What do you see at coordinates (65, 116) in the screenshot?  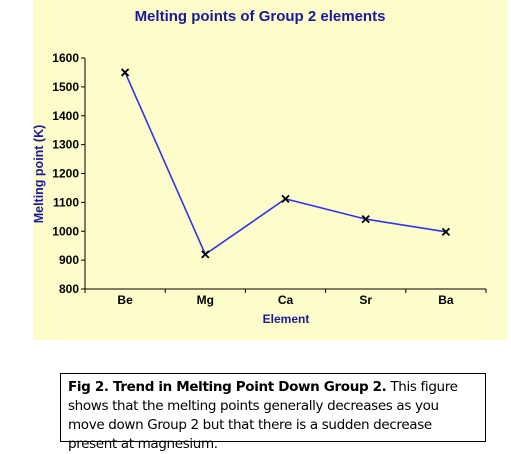 I see `y-tick-label: 1400` at bounding box center [65, 116].